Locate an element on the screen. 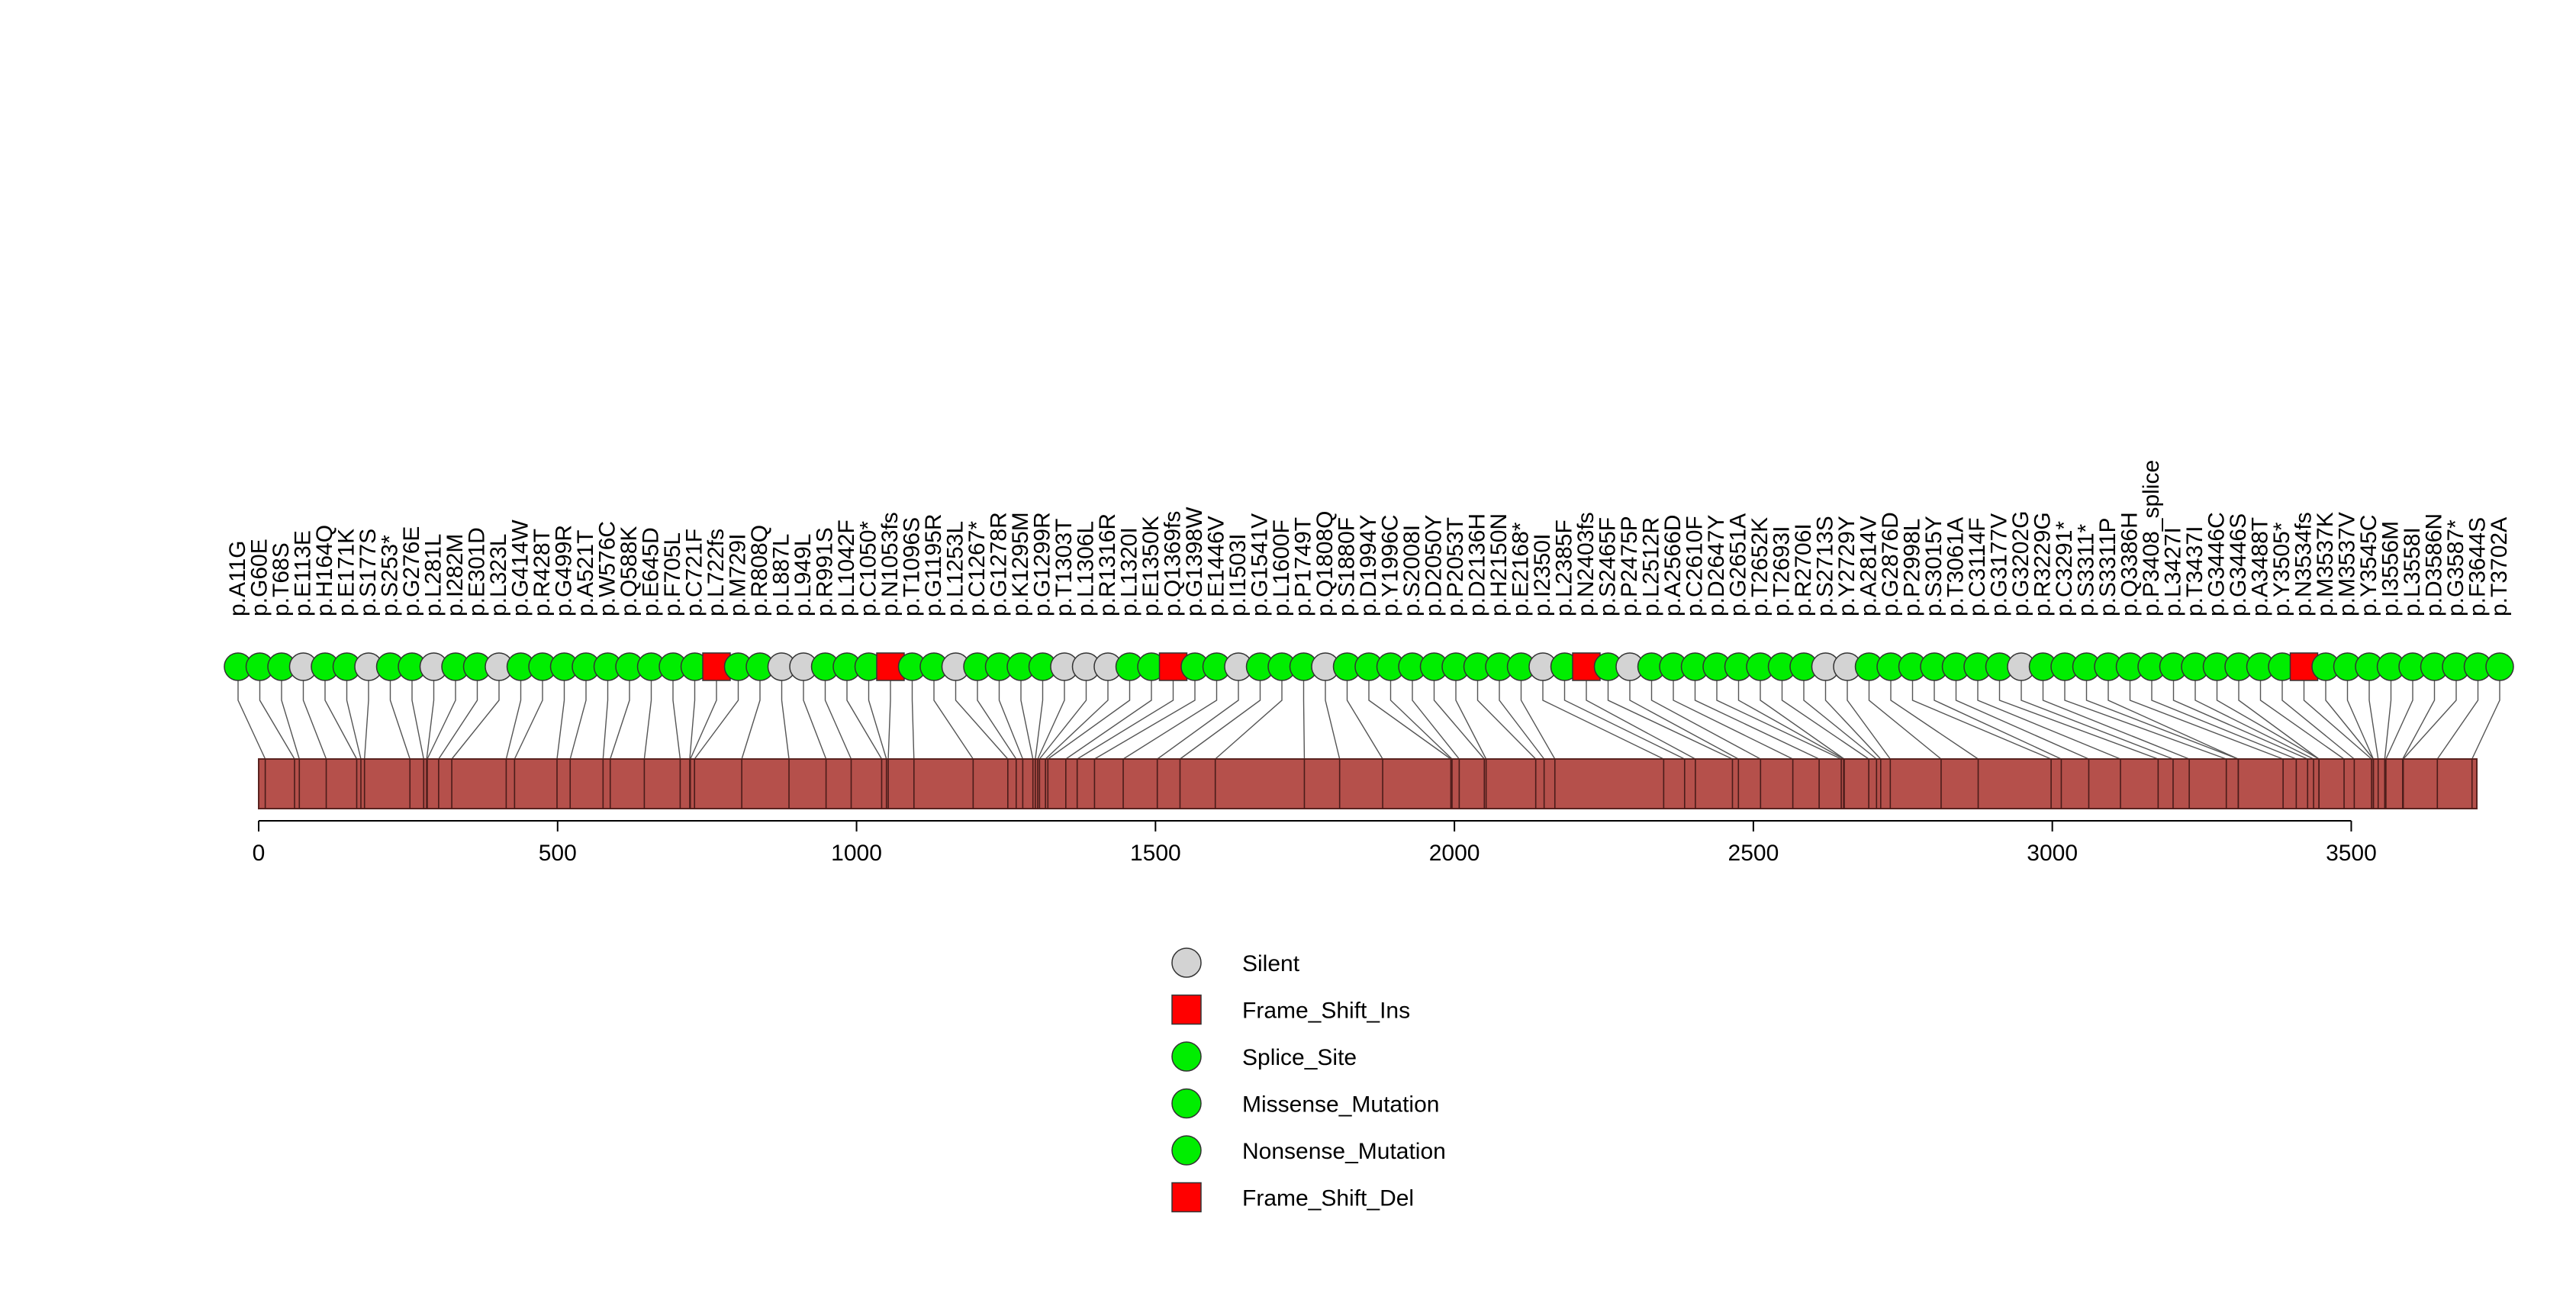 This screenshot has width=2576, height=1293. mutation-label: p.D1994Y is located at coordinates (1368, 565).